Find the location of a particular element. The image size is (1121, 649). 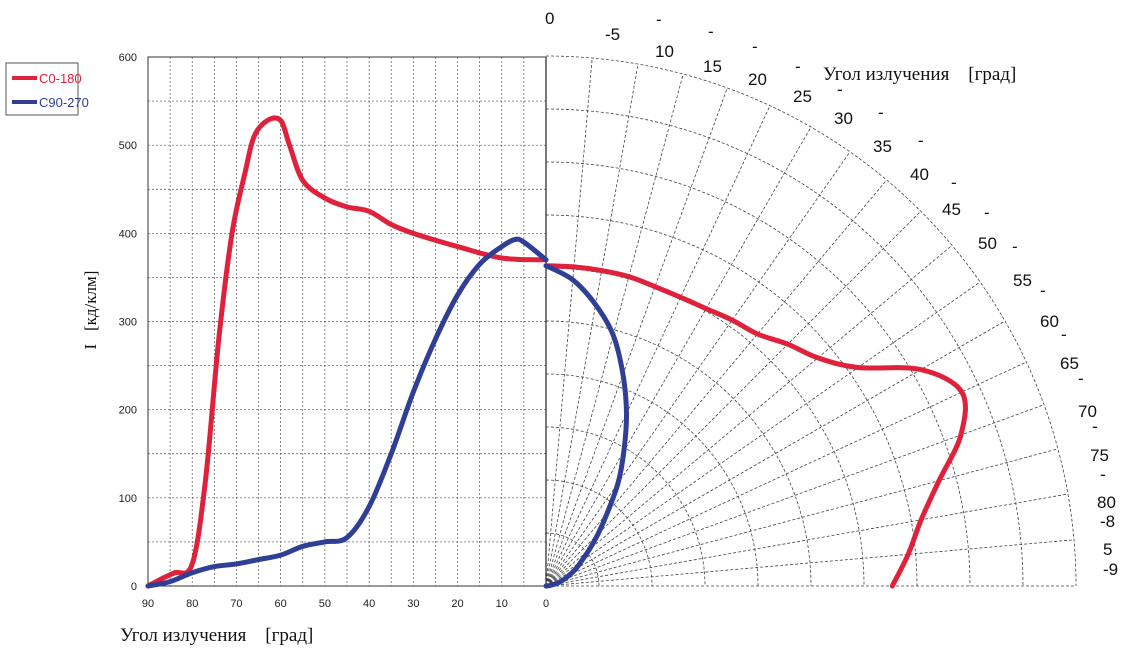

polar-angle-label: 15 is located at coordinates (712, 66).